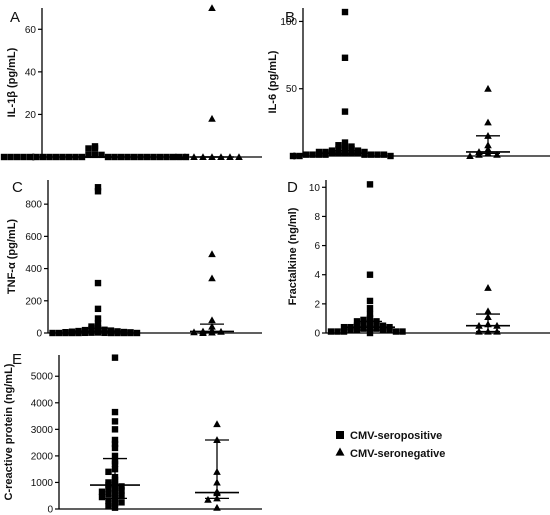 The image size is (550, 515). What do you see at coordinates (15, 17) in the screenshot?
I see `panel-label-A: A` at bounding box center [15, 17].